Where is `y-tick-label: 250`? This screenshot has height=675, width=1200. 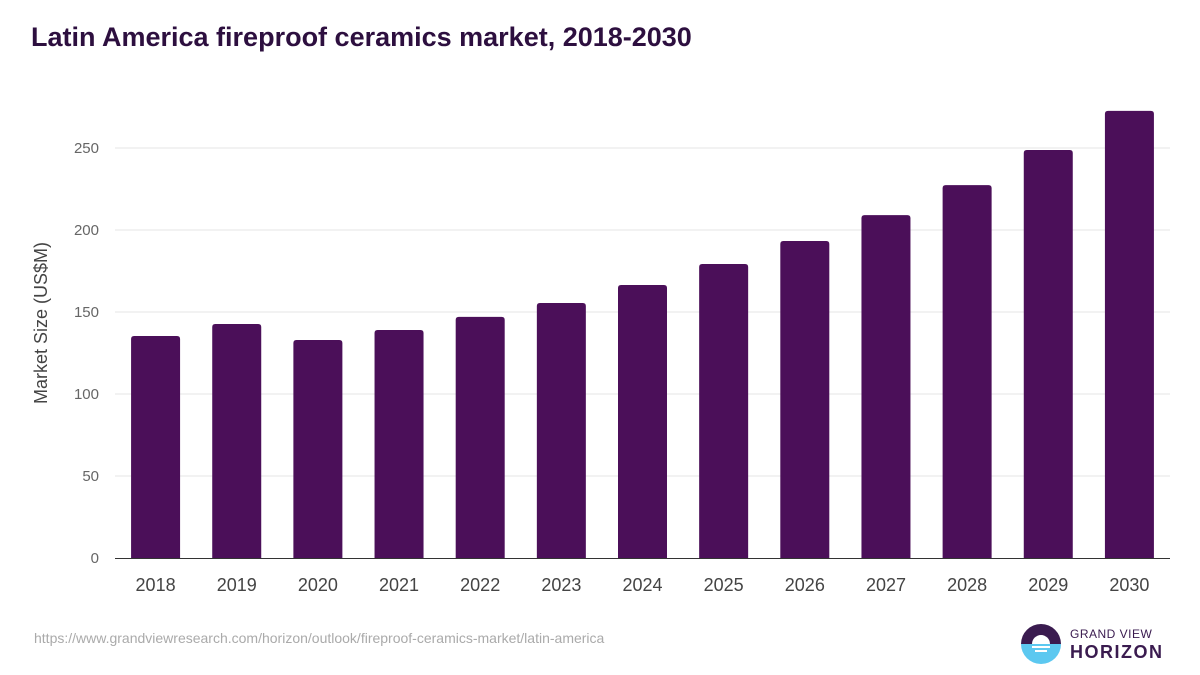 y-tick-label: 250 is located at coordinates (86, 148).